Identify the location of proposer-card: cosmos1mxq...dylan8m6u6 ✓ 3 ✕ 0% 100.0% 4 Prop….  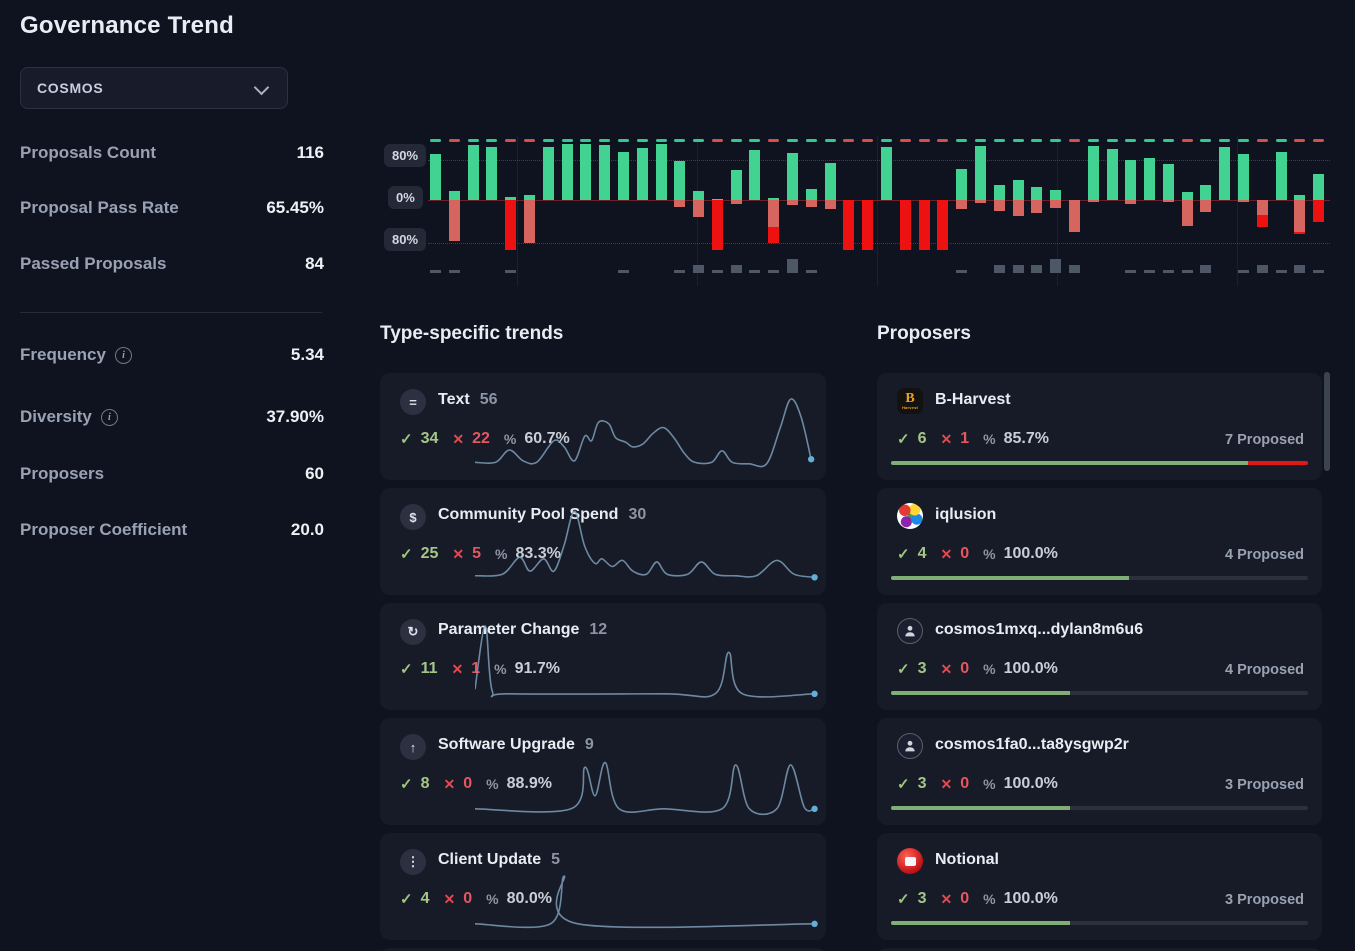
(1099, 656).